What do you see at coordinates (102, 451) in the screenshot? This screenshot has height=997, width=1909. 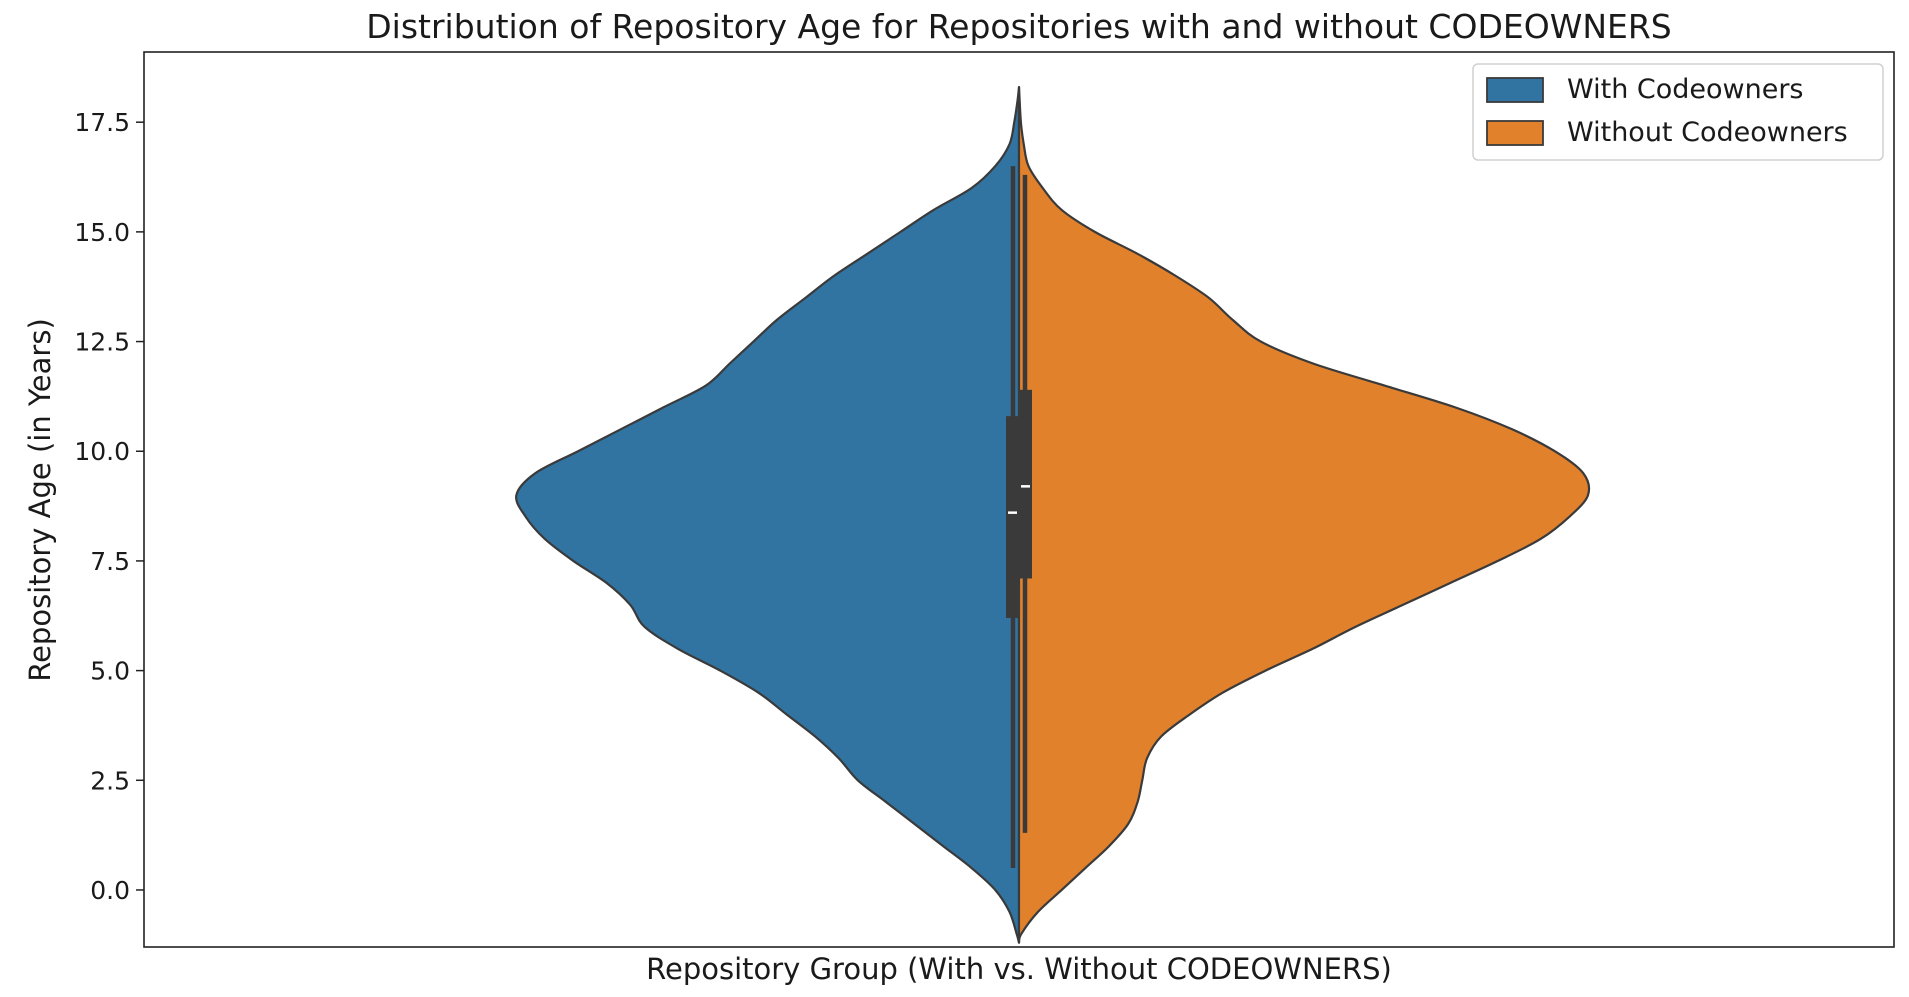 I see `y-tick-label-4: 10.0` at bounding box center [102, 451].